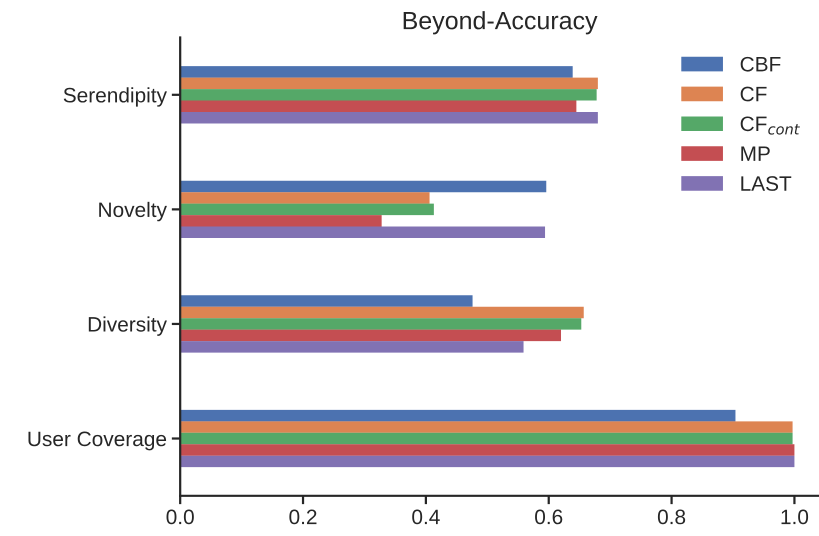  I want to click on legend-label: MP, so click(755, 153).